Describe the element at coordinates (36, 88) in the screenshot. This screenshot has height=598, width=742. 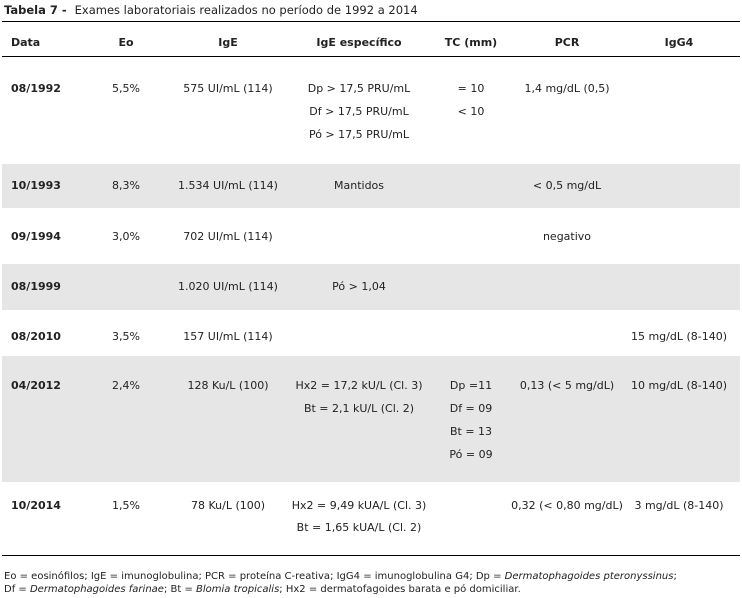
I see `cell-date: 08/1992` at that location.